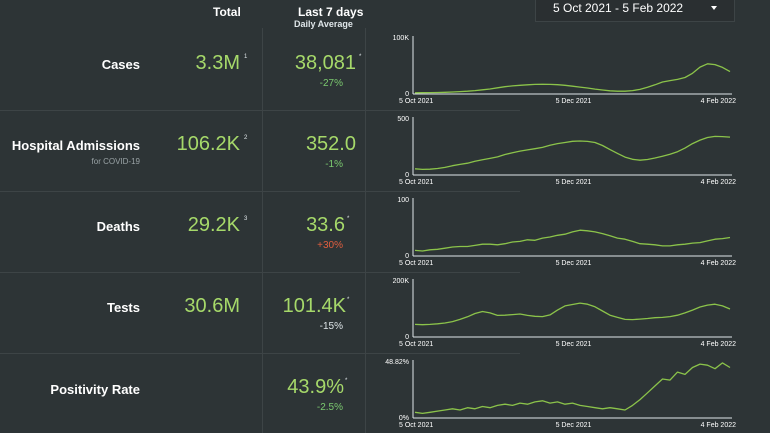  I want to click on cases-trend-chart: 100K 05 Oct 2021 5 Dec 2021 4 Feb 2022, so click(565, 70).